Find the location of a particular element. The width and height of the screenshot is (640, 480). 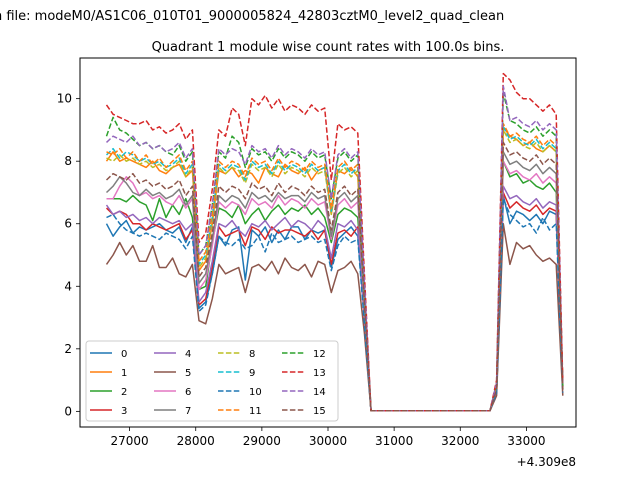

x-tick-label: 30000 is located at coordinates (328, 441).